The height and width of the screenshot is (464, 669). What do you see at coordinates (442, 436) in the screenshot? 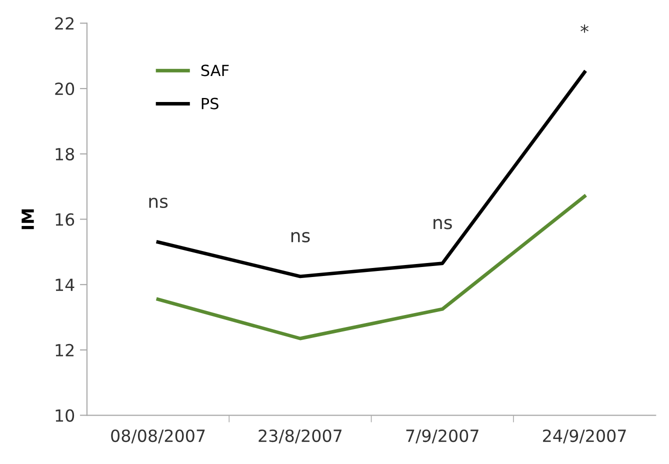
I see `x-tick-label: 7/9/2007` at bounding box center [442, 436].